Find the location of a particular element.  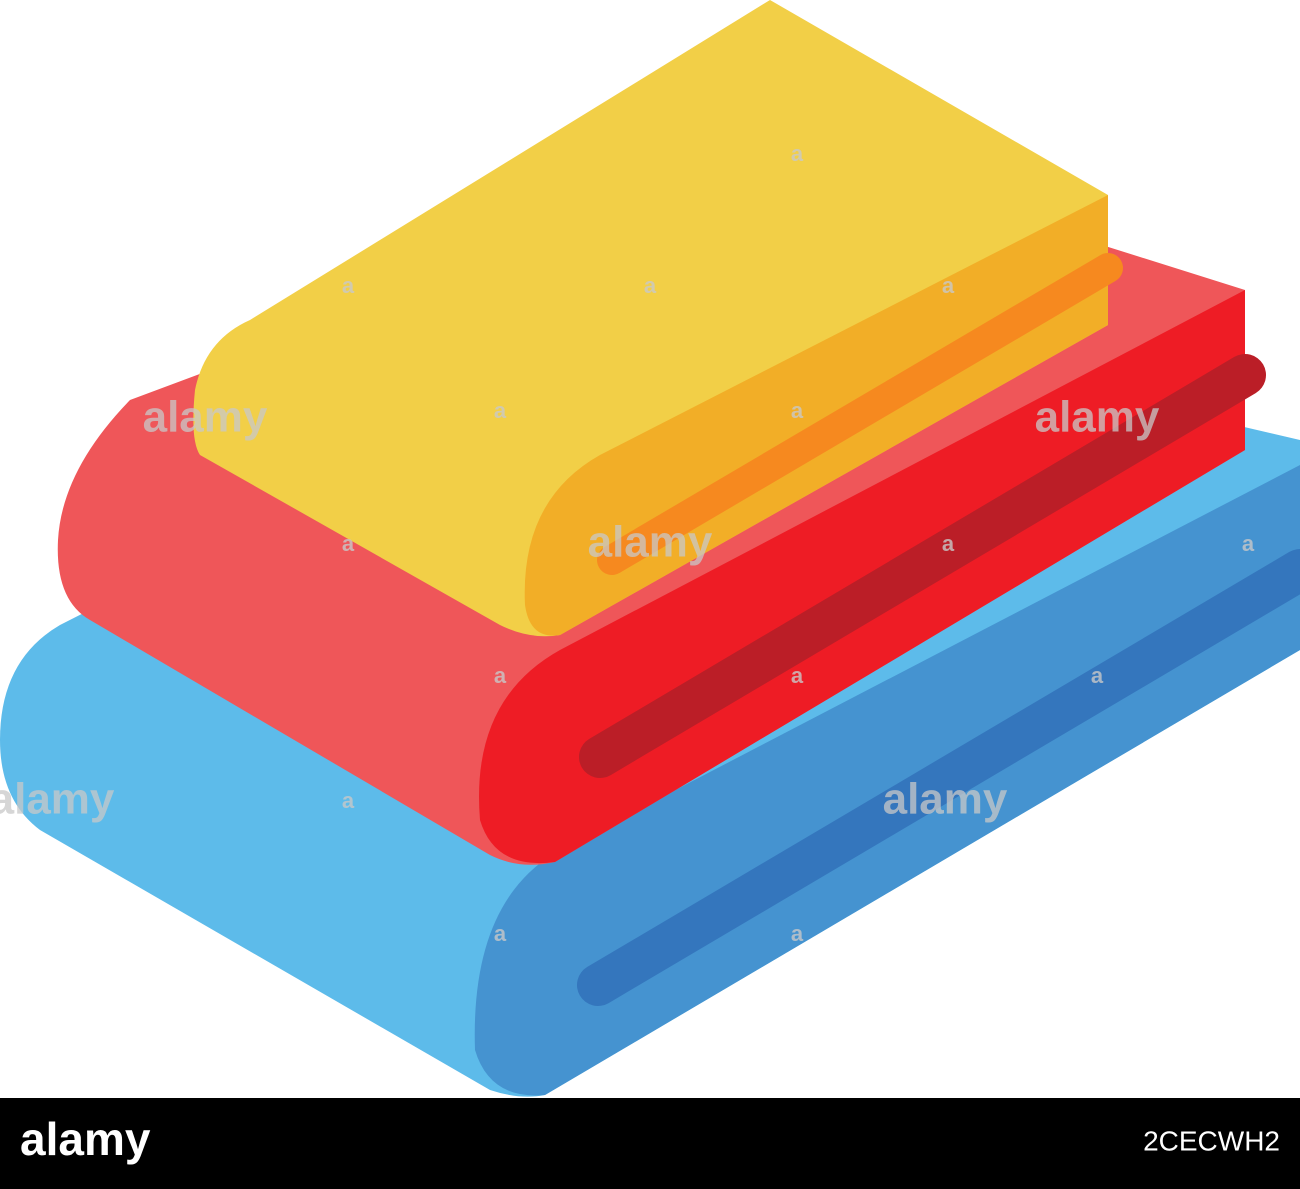

towel-stripe is located at coordinates (860, 414).